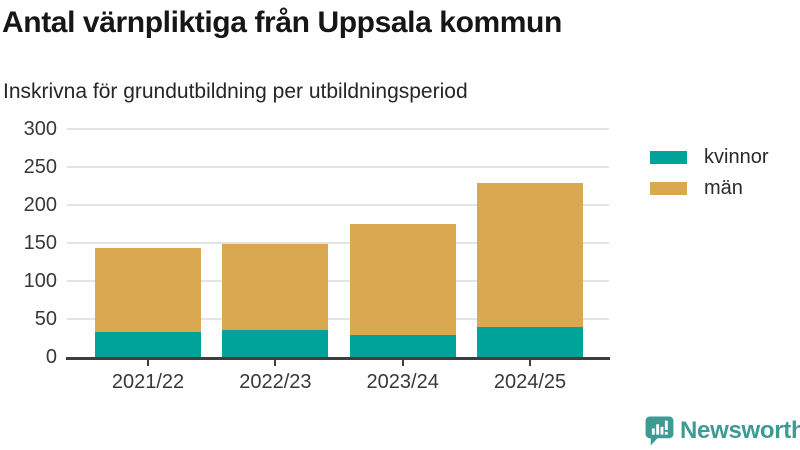 The height and width of the screenshot is (450, 800). I want to click on legend-item-män: män, so click(709, 188).